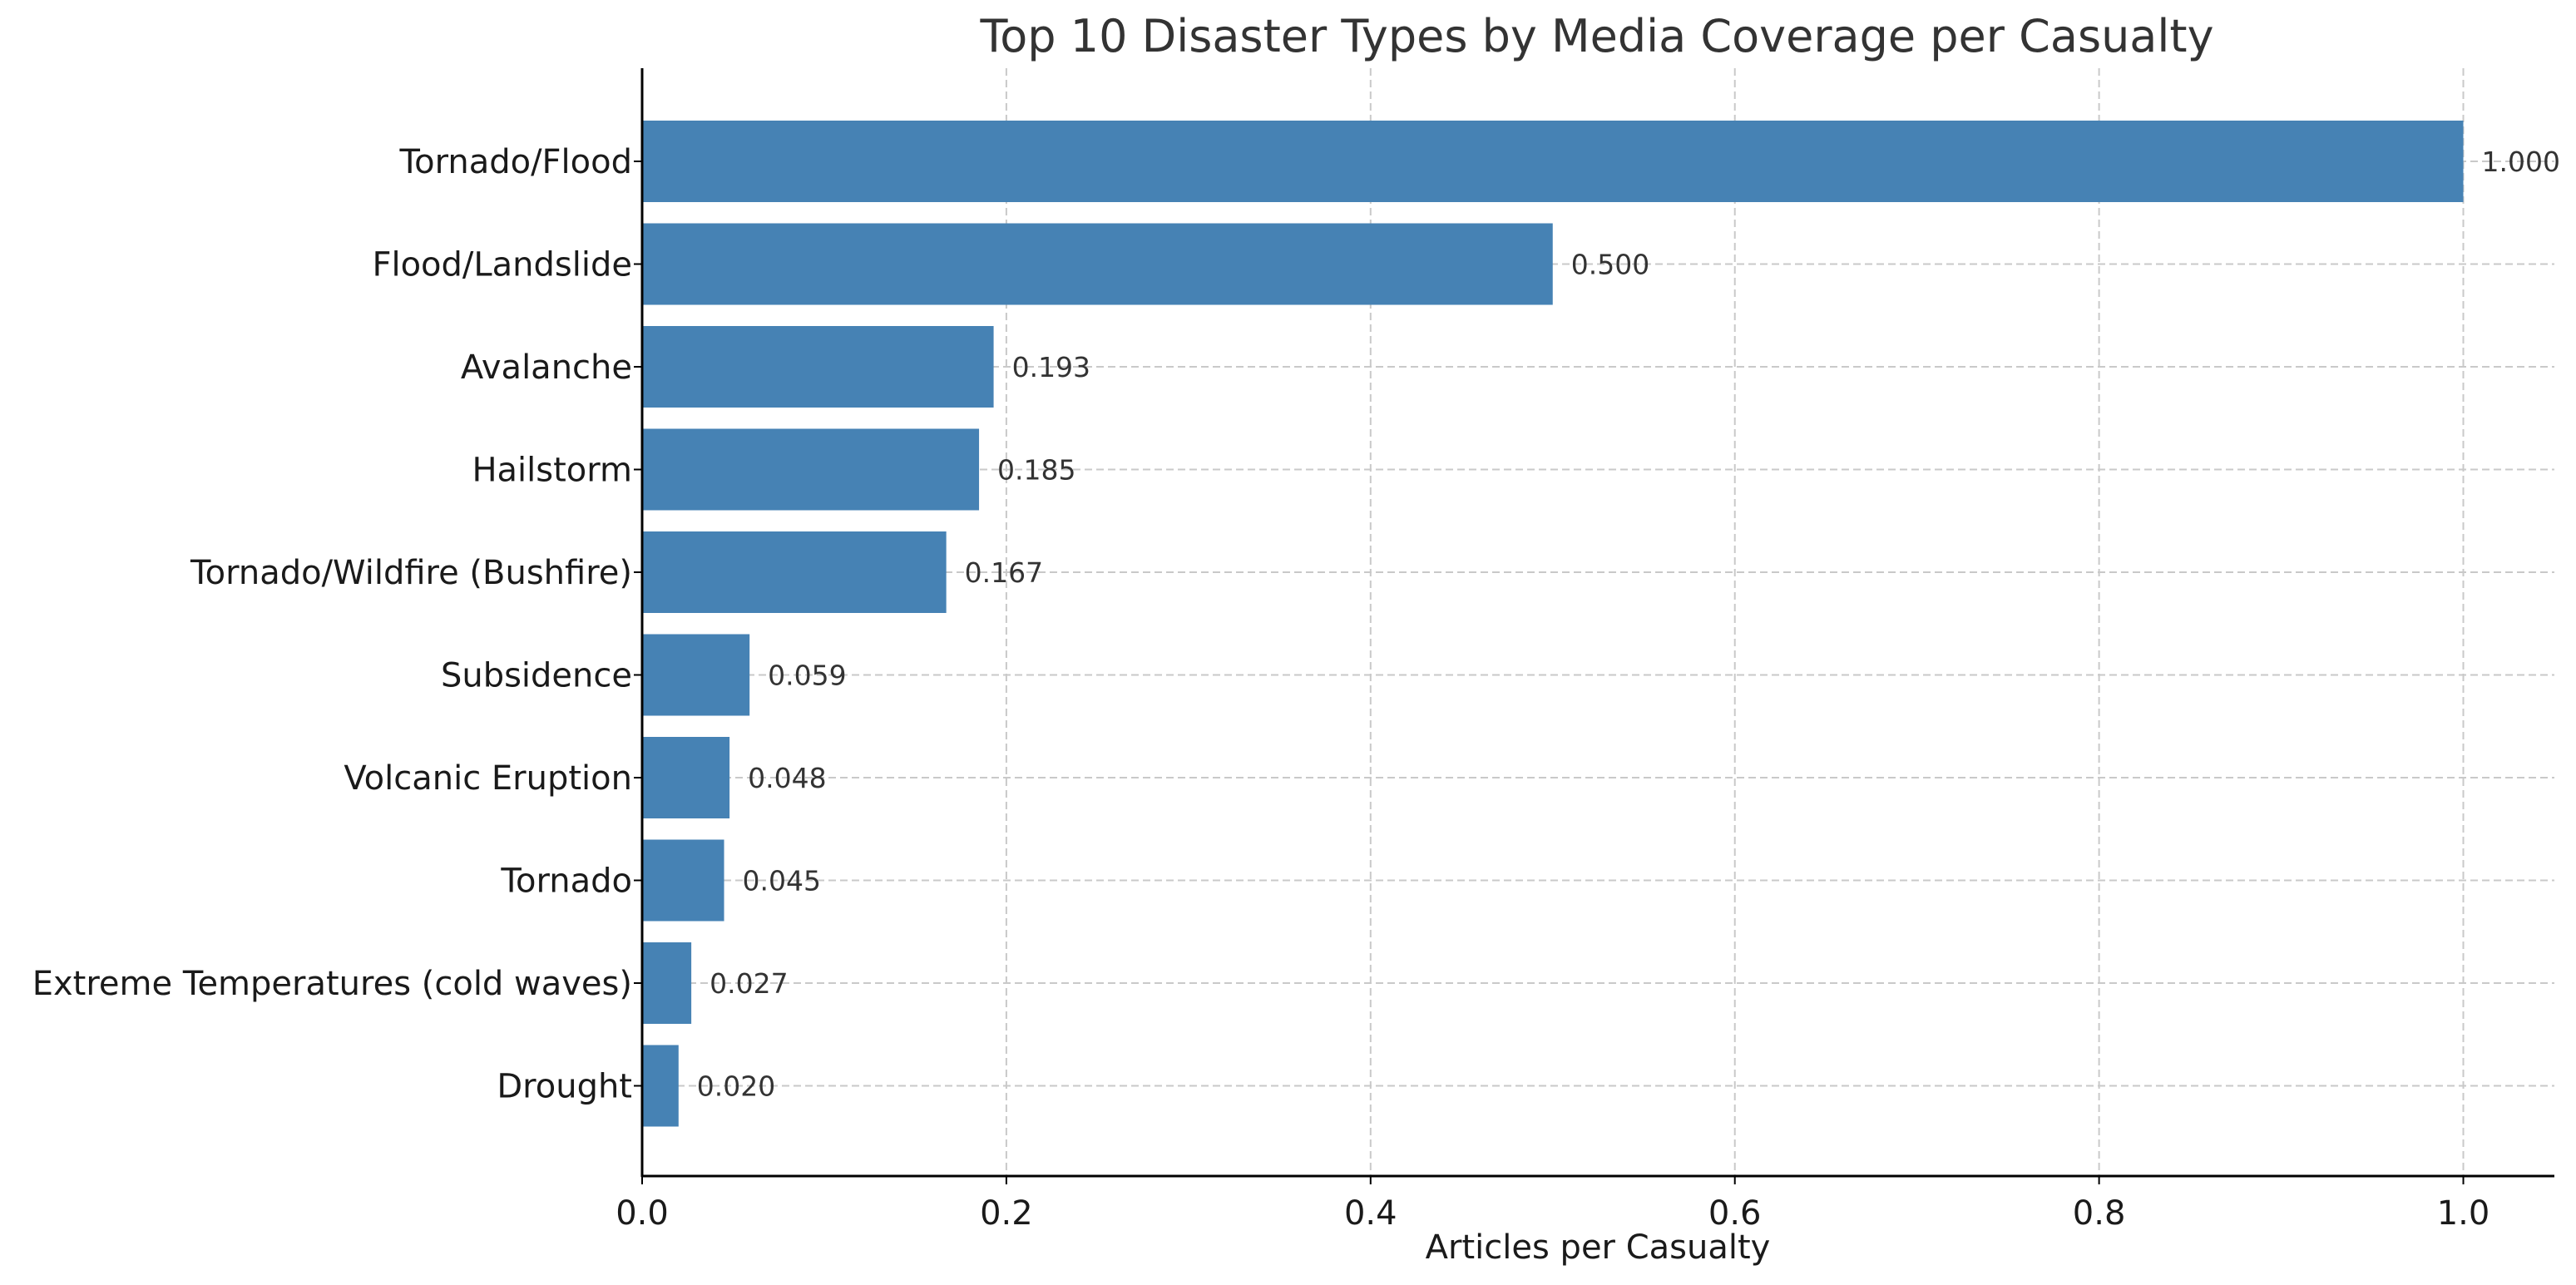 This screenshot has width=2576, height=1285. I want to click on category-label: Volcanic Eruption, so click(488, 778).